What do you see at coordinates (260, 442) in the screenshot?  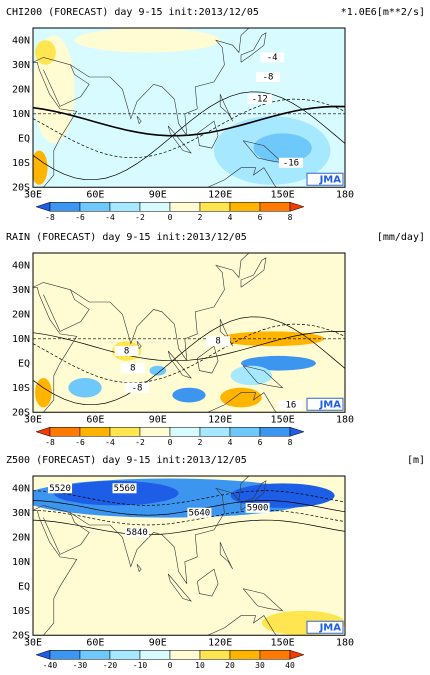 I see `colorbar-label: 6` at bounding box center [260, 442].